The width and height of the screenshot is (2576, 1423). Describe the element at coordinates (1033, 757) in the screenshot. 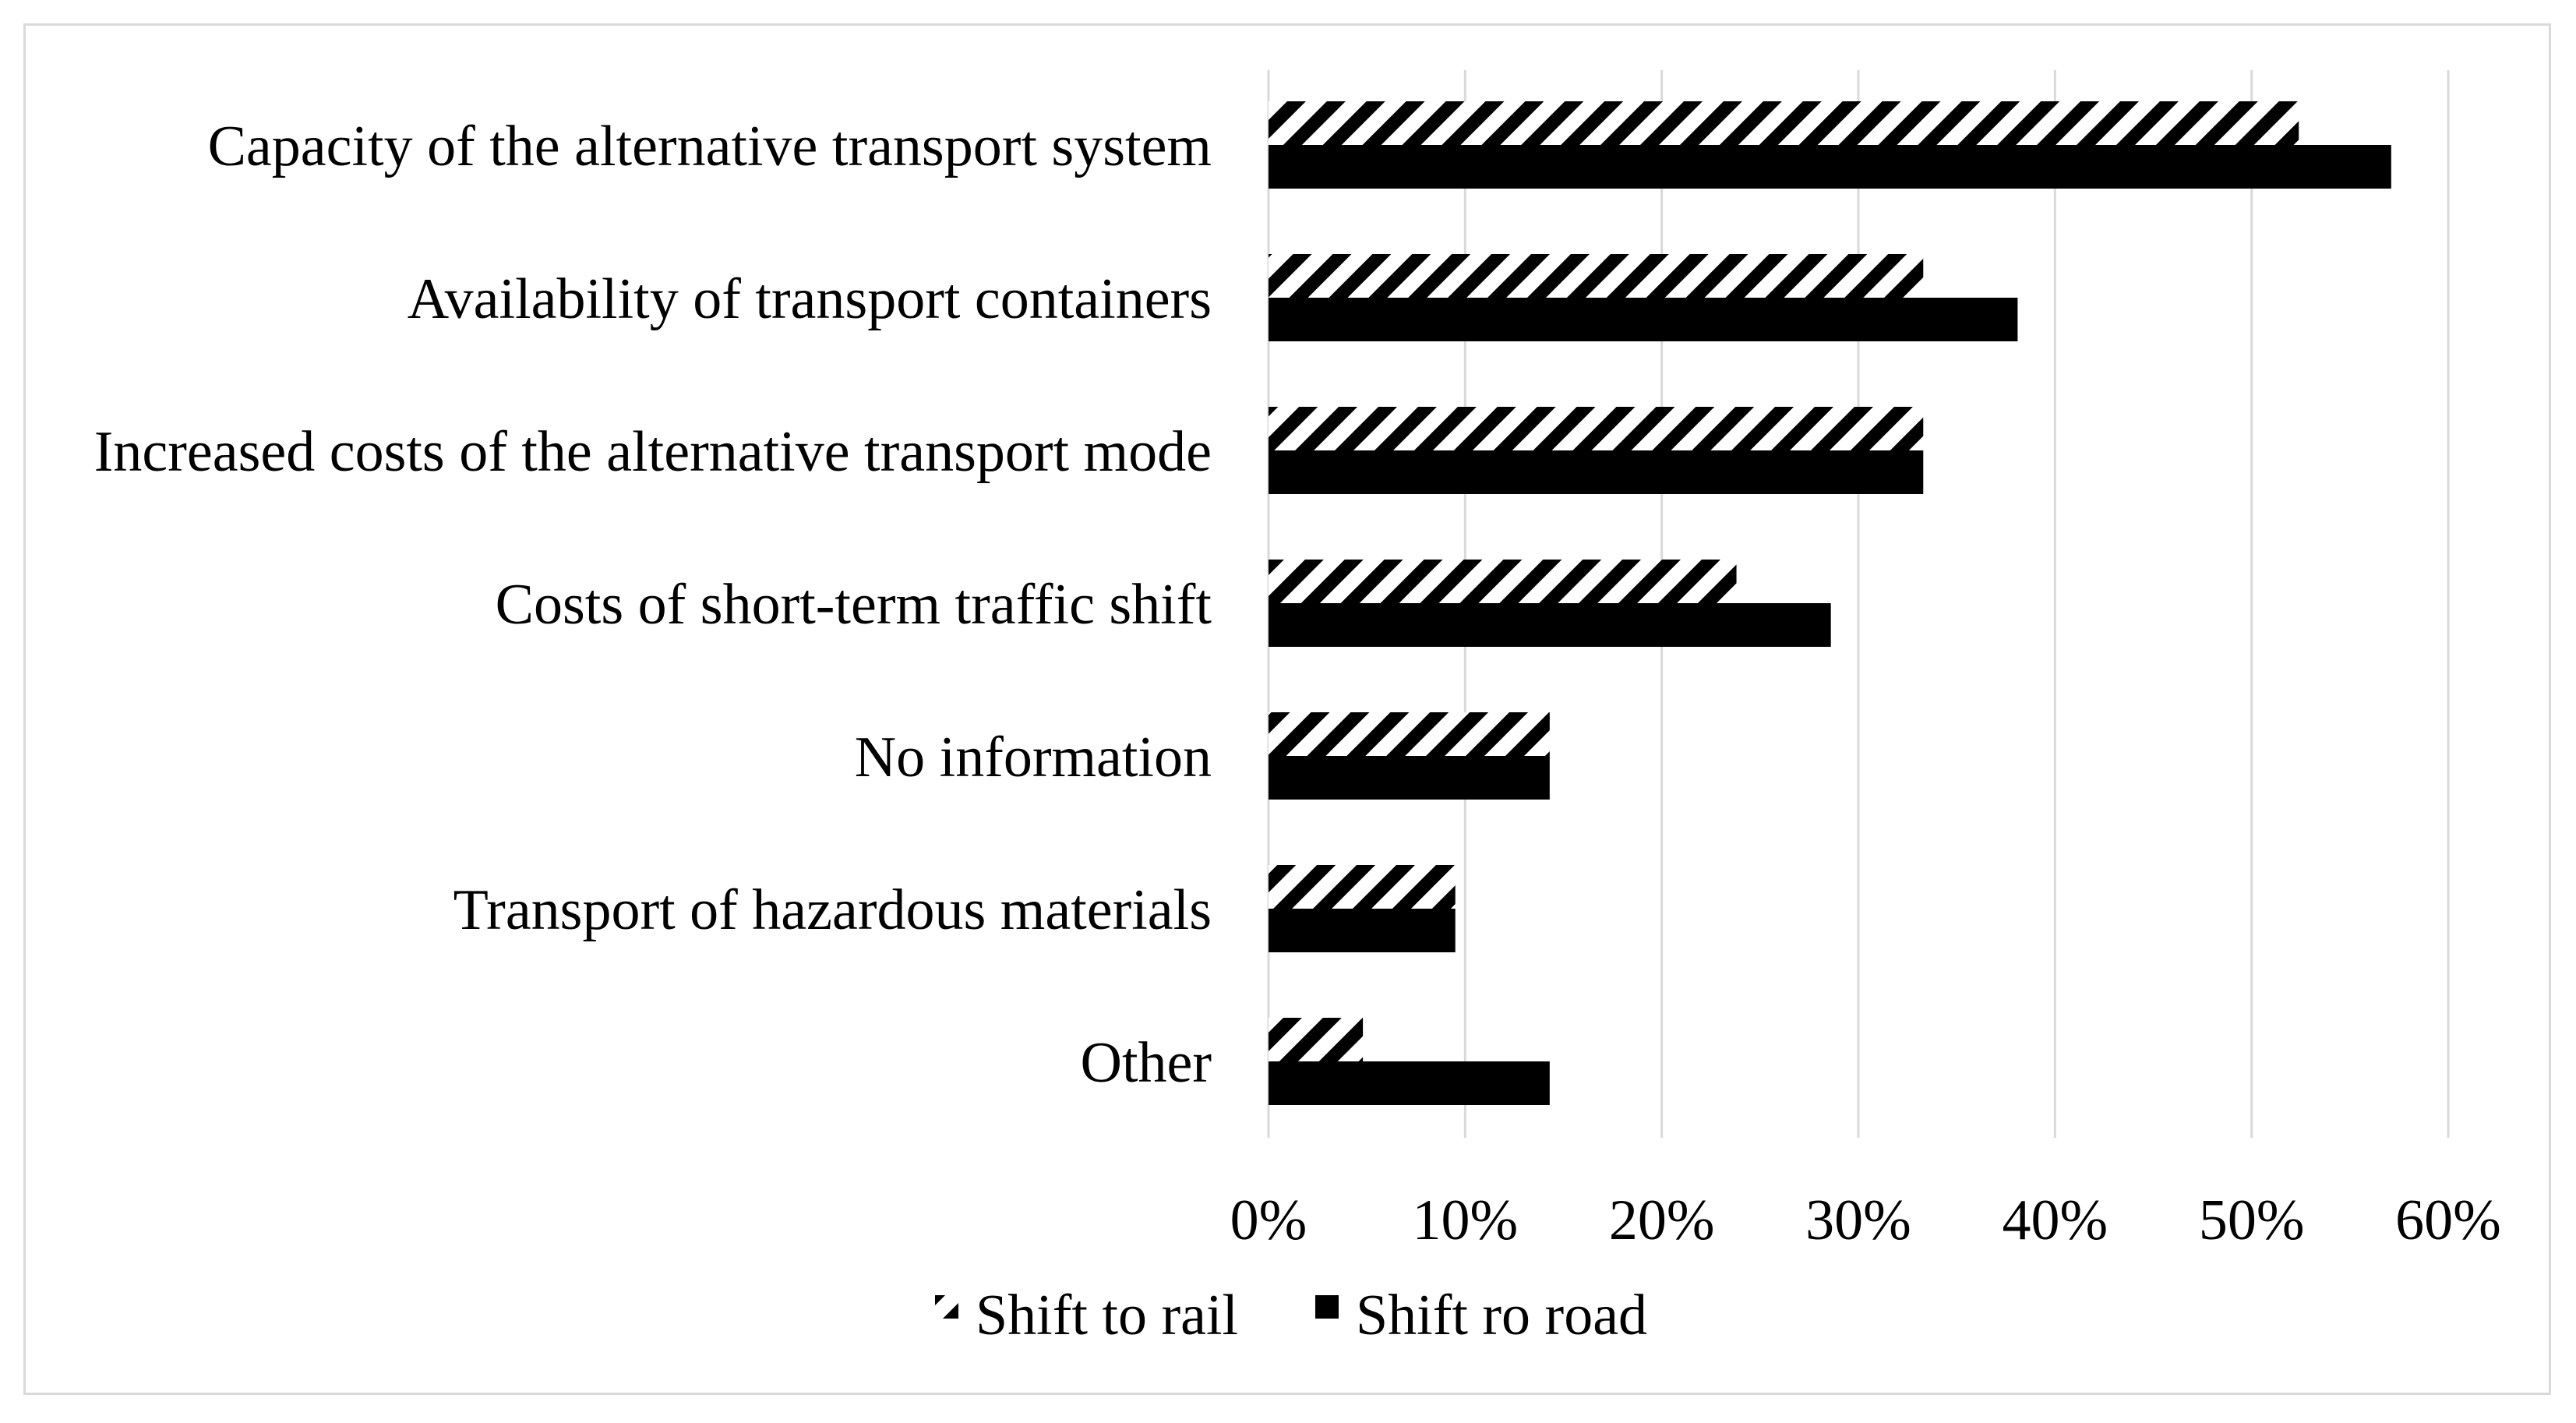

I see `category-label: No information` at that location.